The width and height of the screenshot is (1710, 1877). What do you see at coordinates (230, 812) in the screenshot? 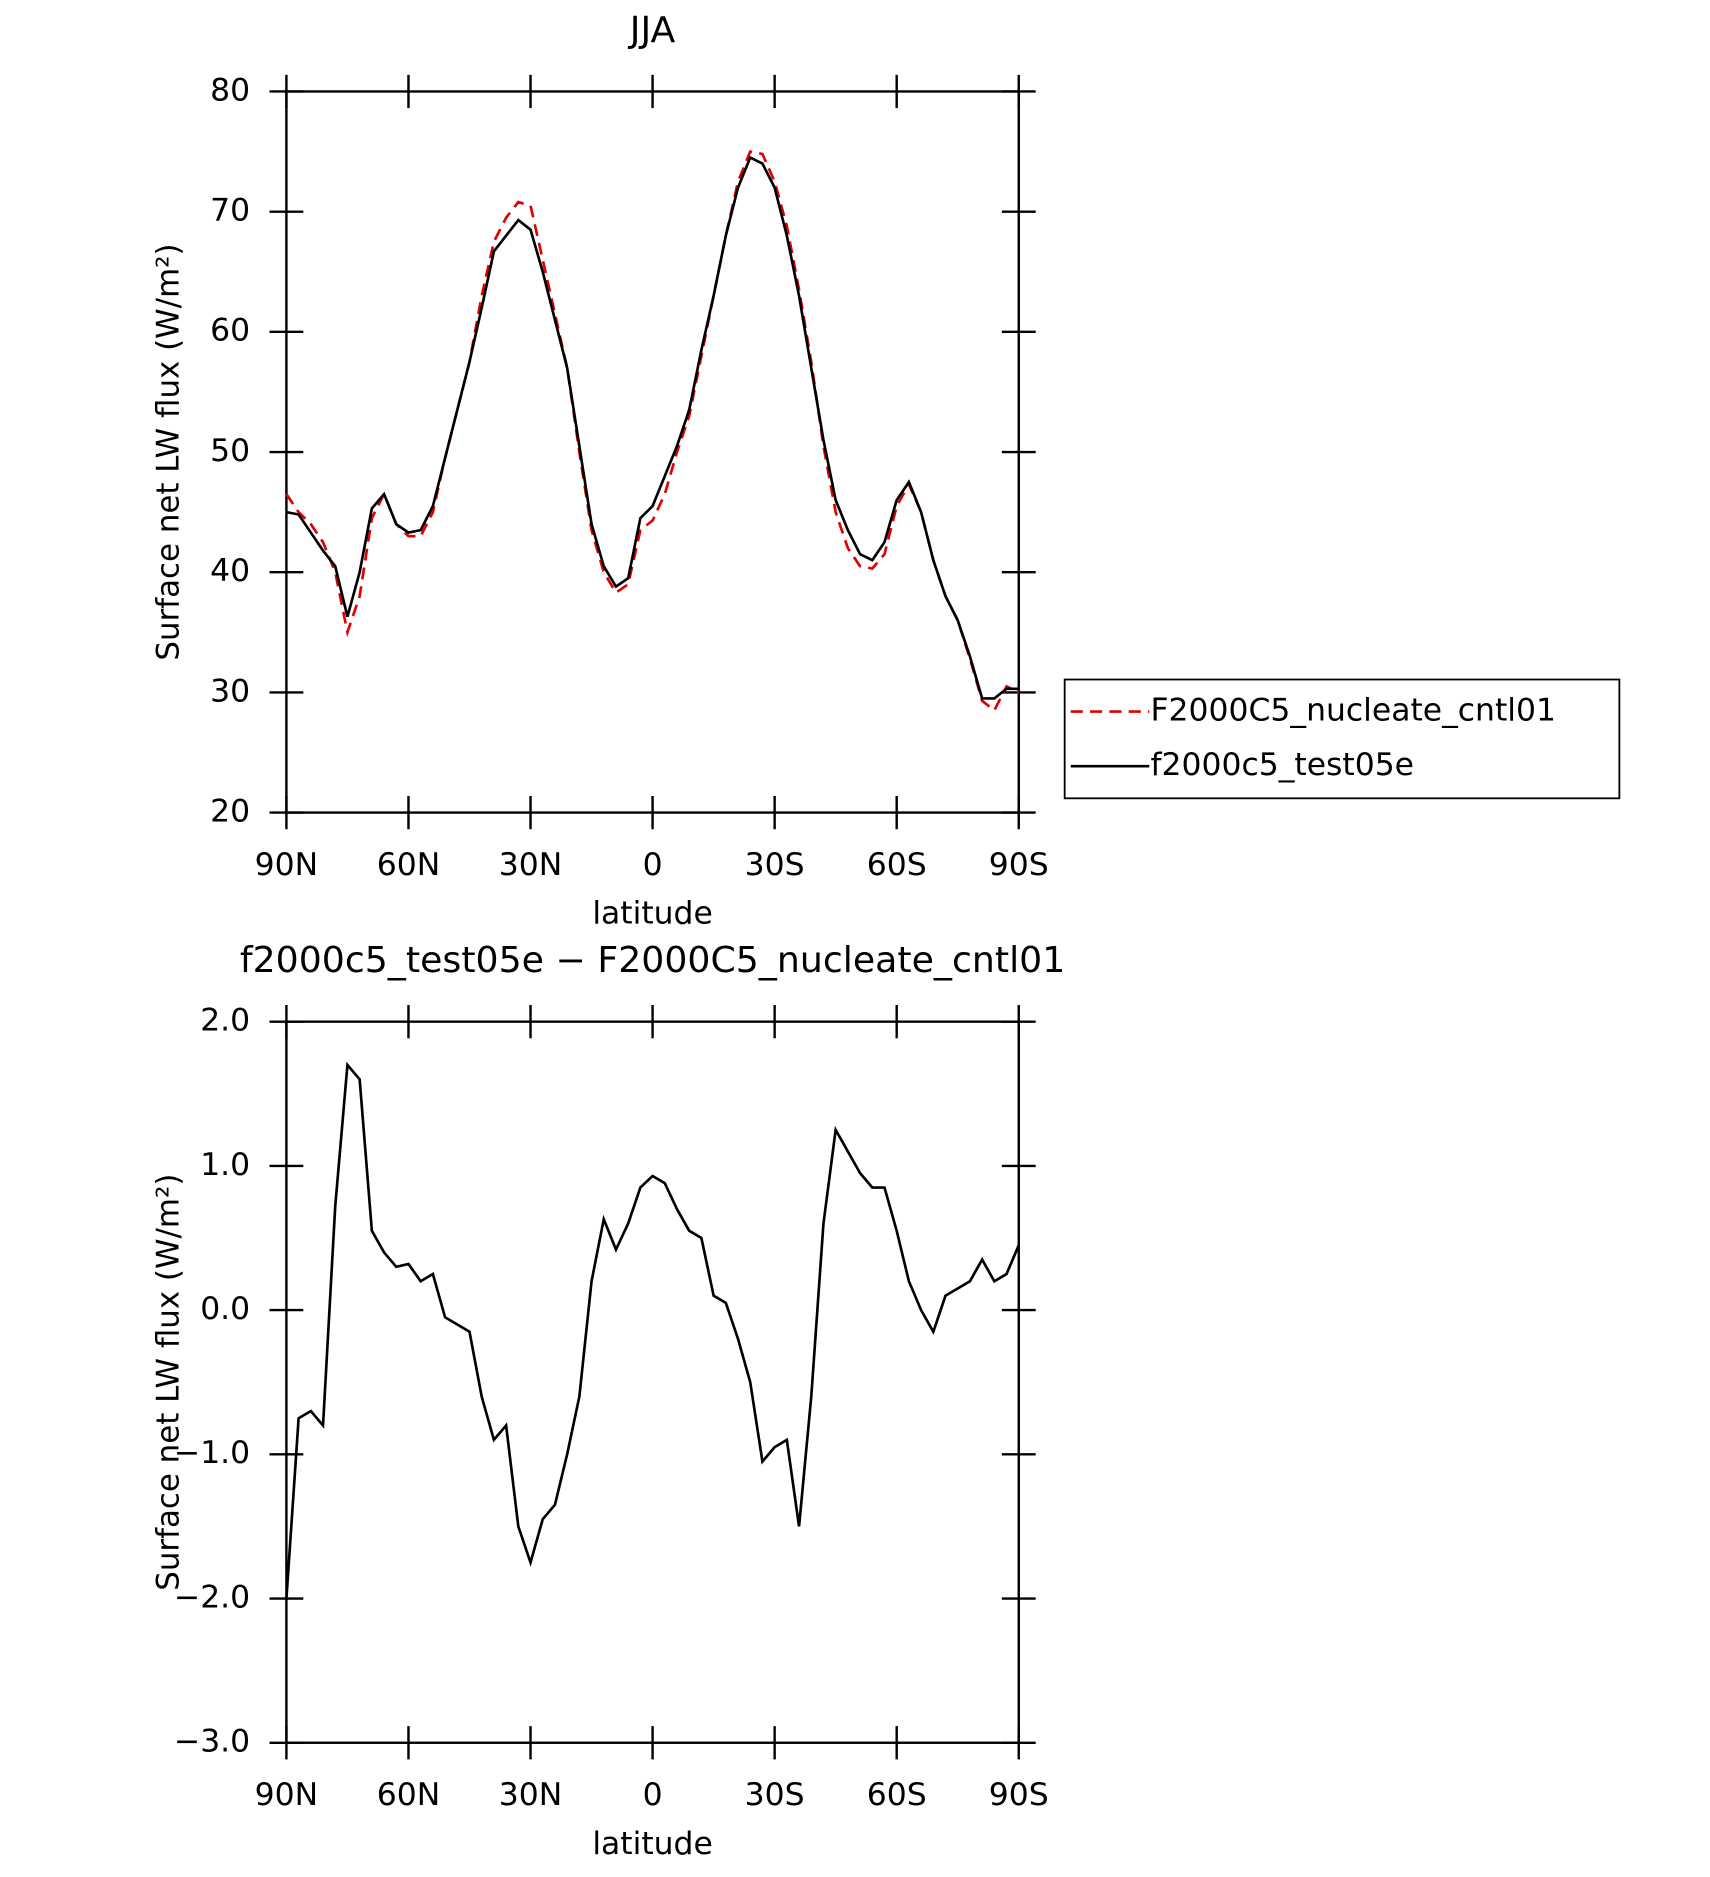
I see `y-tick-label: 20` at bounding box center [230, 812].